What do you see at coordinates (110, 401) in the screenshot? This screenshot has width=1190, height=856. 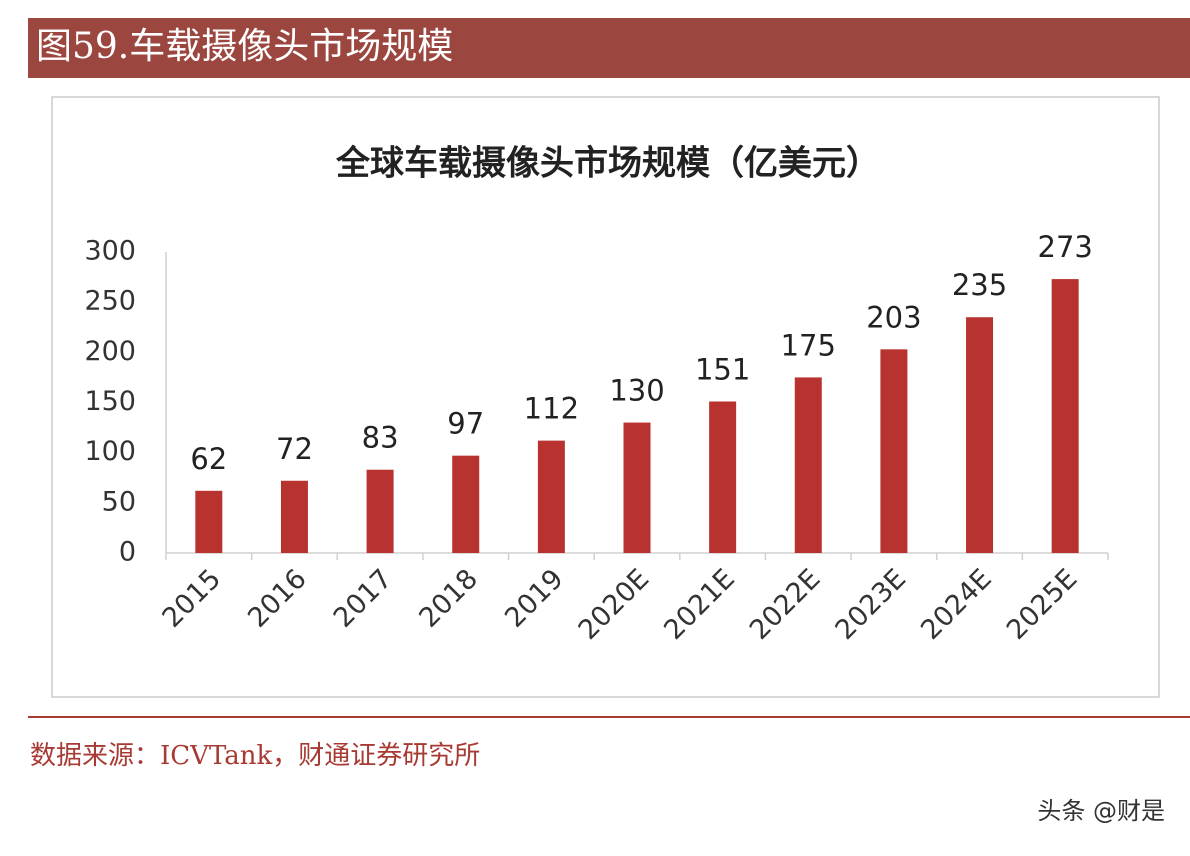 I see `y-tick-label: 150` at bounding box center [110, 401].